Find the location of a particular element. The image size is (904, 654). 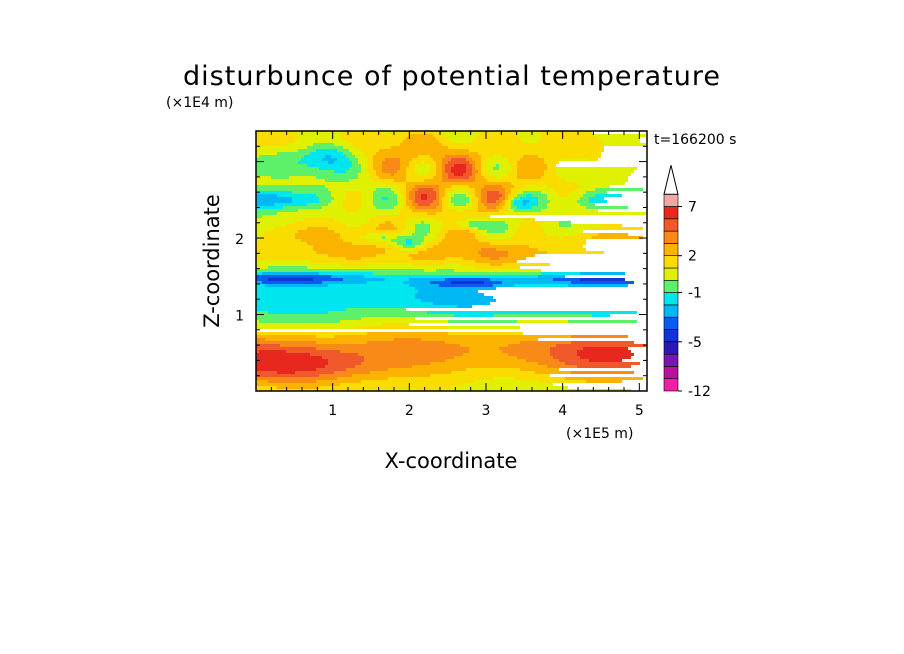

y-tick-label: 2 is located at coordinates (239, 240).